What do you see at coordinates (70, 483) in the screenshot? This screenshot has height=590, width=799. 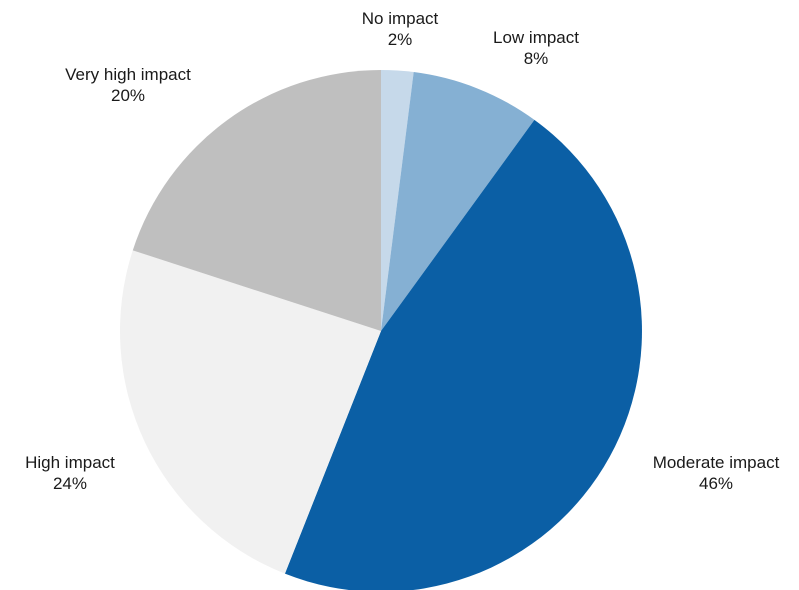 I see `slice-value: 24%` at bounding box center [70, 483].